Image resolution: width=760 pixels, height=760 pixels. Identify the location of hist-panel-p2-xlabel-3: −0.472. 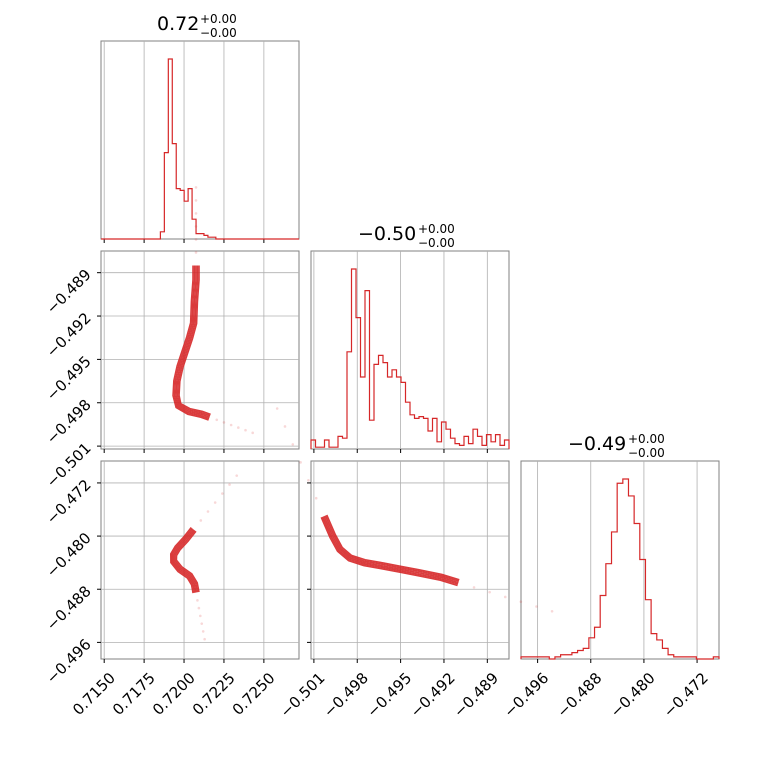
(686, 695).